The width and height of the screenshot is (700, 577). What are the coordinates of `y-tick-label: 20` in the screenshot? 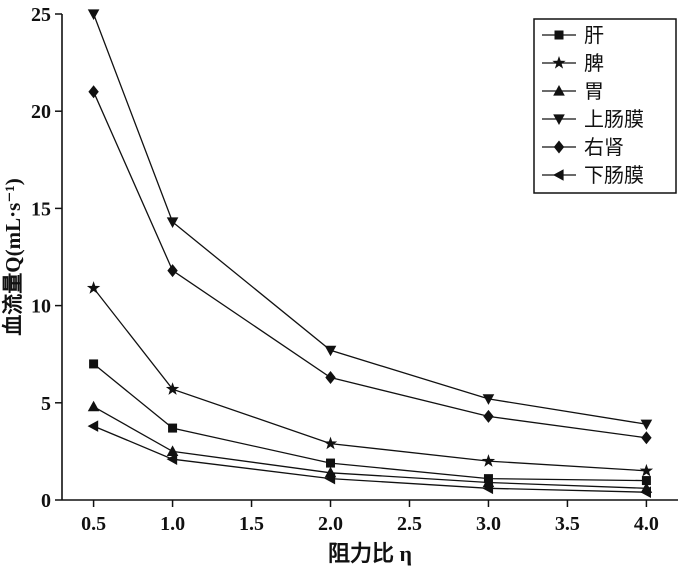 It's located at (41, 112).